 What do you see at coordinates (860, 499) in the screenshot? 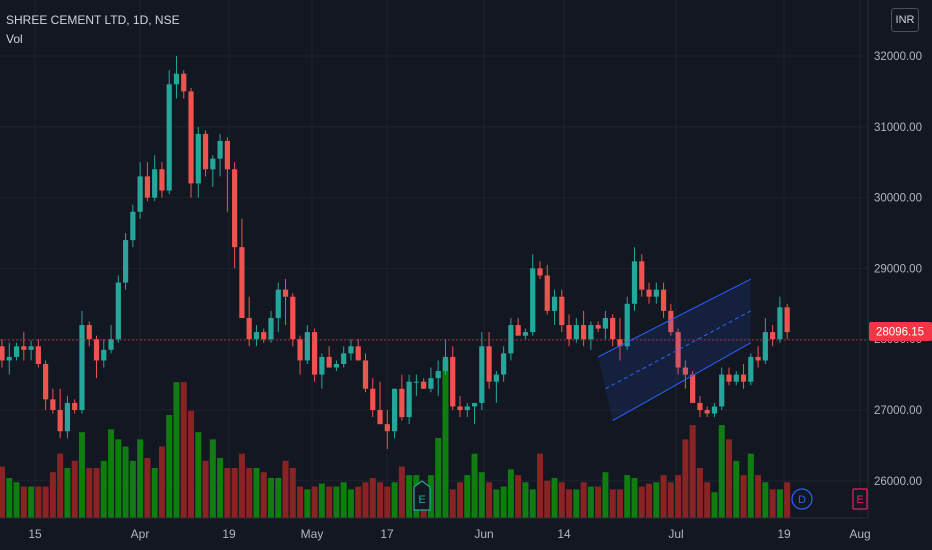
I see `earnings-marker-future: E` at bounding box center [860, 499].